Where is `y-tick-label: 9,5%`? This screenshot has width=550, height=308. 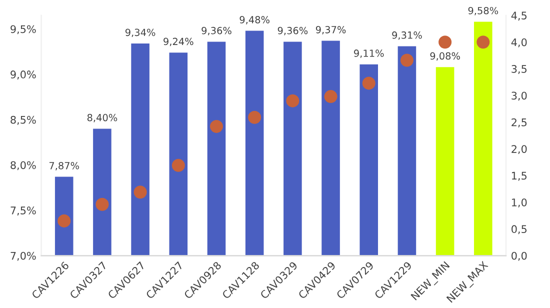
y-tick-label: 9,5% is located at coordinates (23, 29).